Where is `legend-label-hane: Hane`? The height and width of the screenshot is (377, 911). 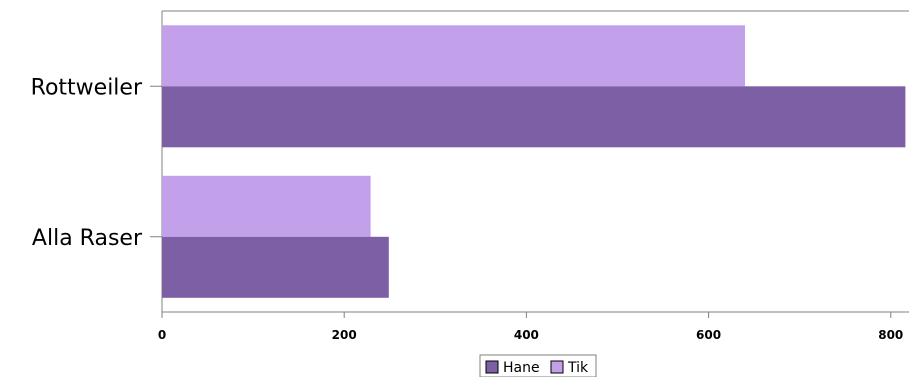
legend-label-hane: Hane is located at coordinates (521, 368).